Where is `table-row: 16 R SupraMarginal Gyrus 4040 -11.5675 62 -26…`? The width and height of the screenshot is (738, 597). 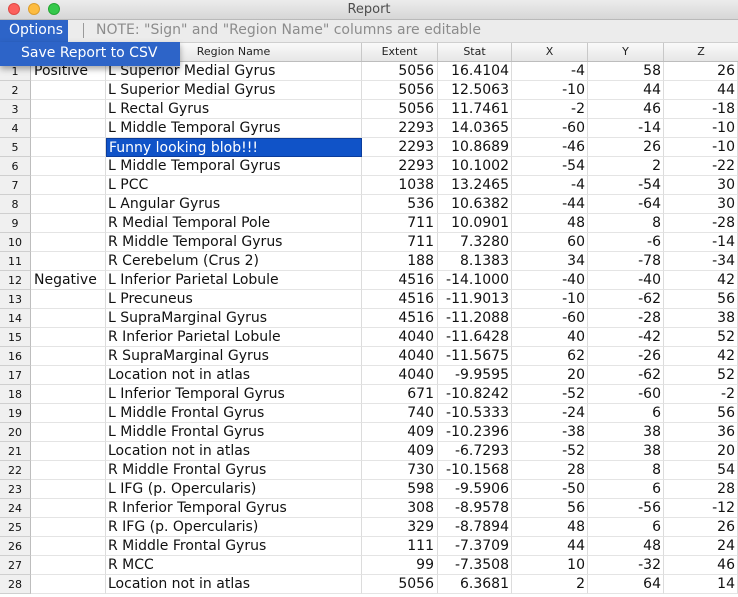
table-row: 16 R SupraMarginal Gyrus 4040 -11.5675 62 -26… is located at coordinates (369, 356).